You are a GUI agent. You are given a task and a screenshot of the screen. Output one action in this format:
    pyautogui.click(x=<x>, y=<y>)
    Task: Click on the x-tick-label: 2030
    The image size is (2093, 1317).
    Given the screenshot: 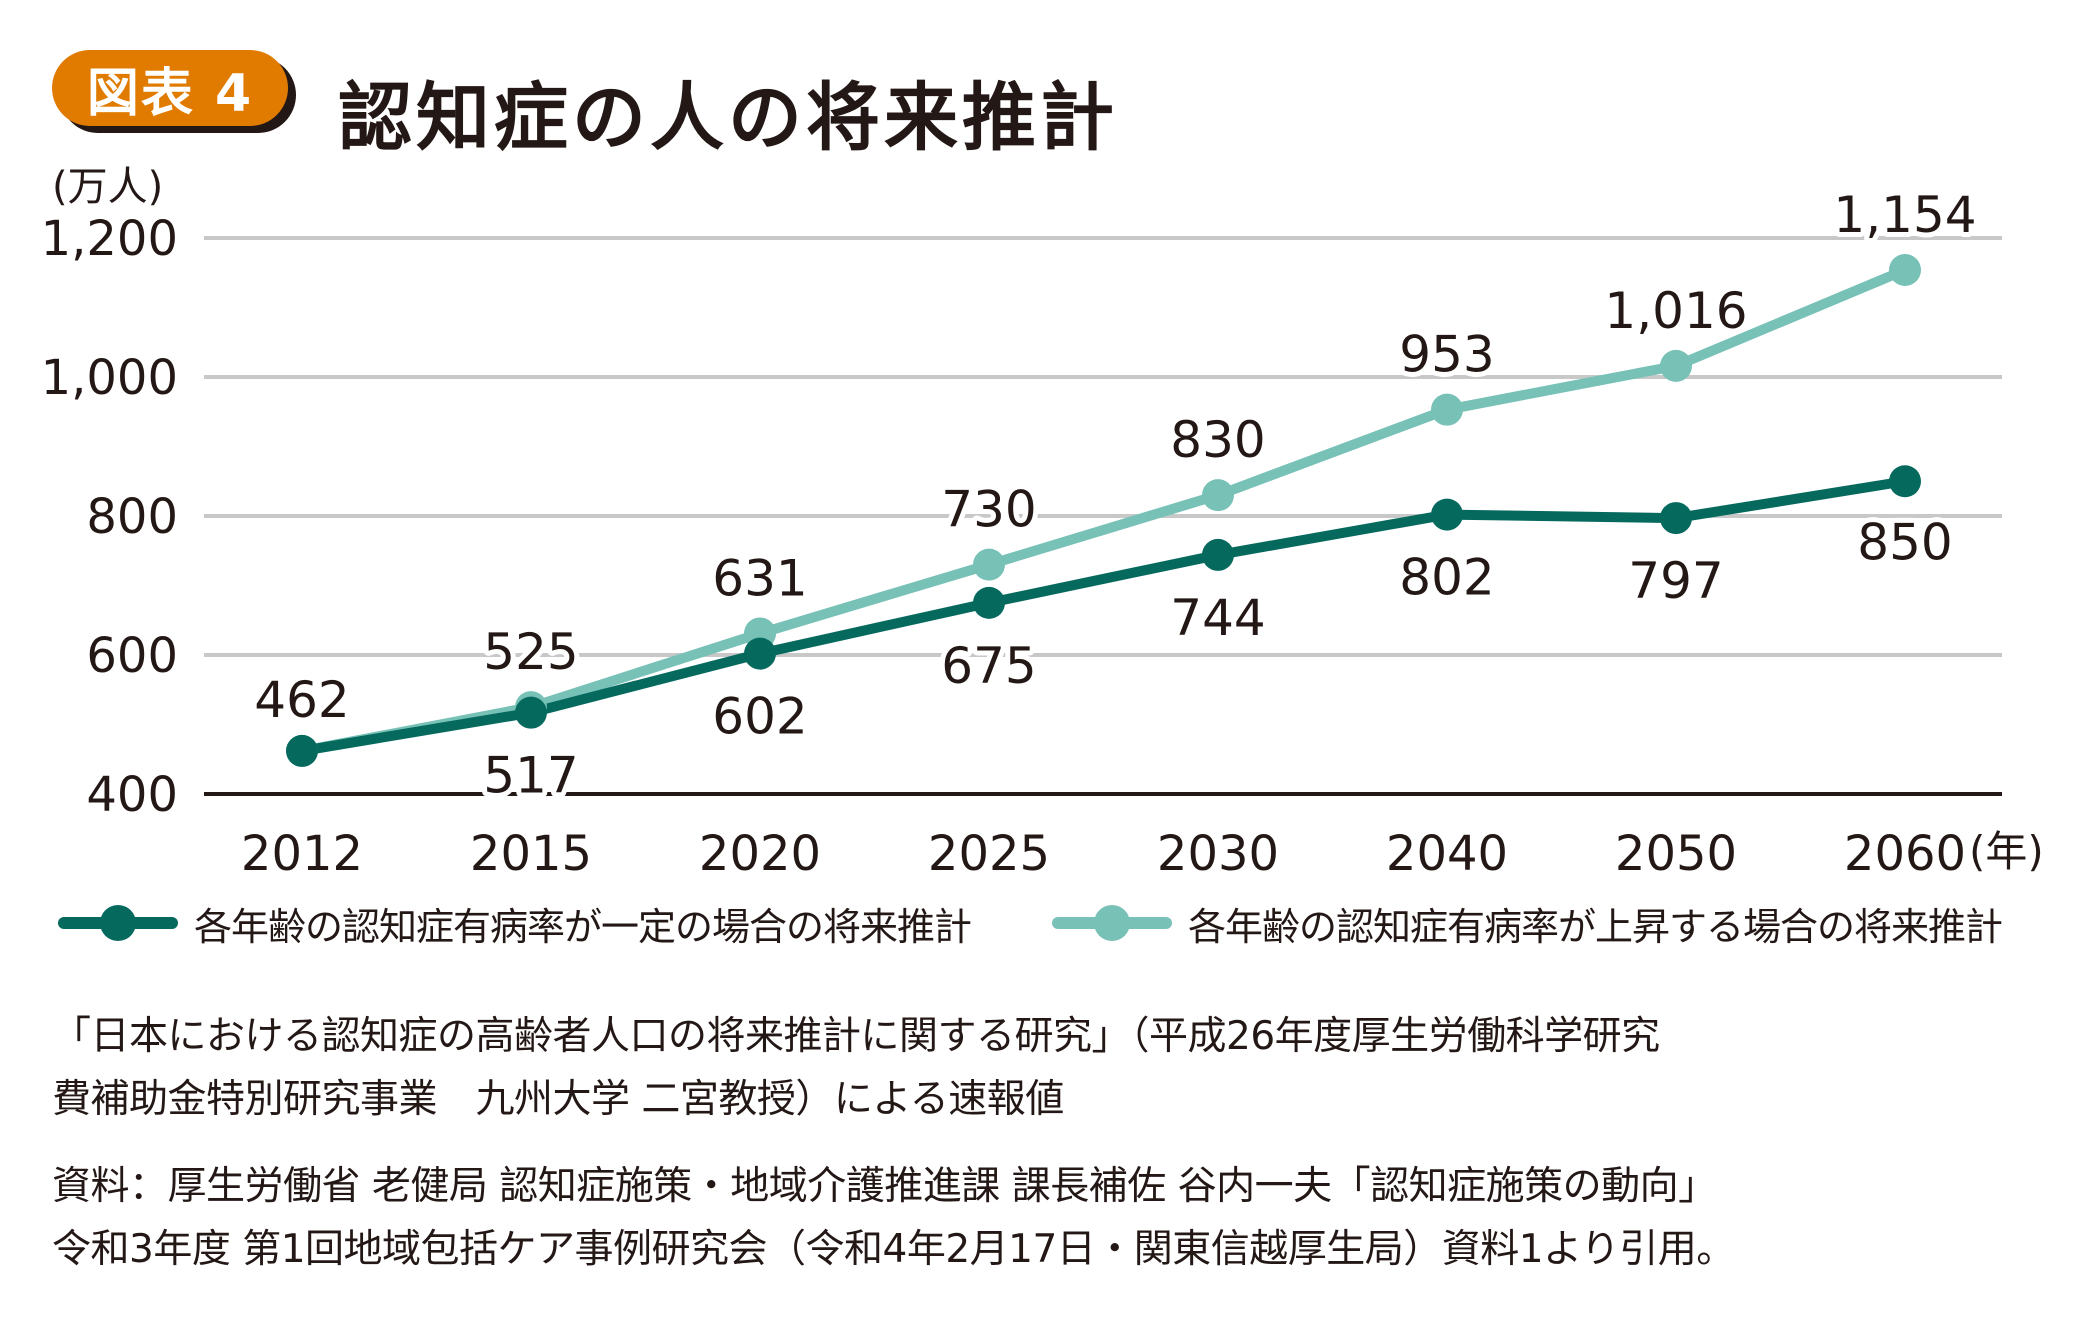 What is the action you would take?
    pyautogui.click(x=1218, y=854)
    